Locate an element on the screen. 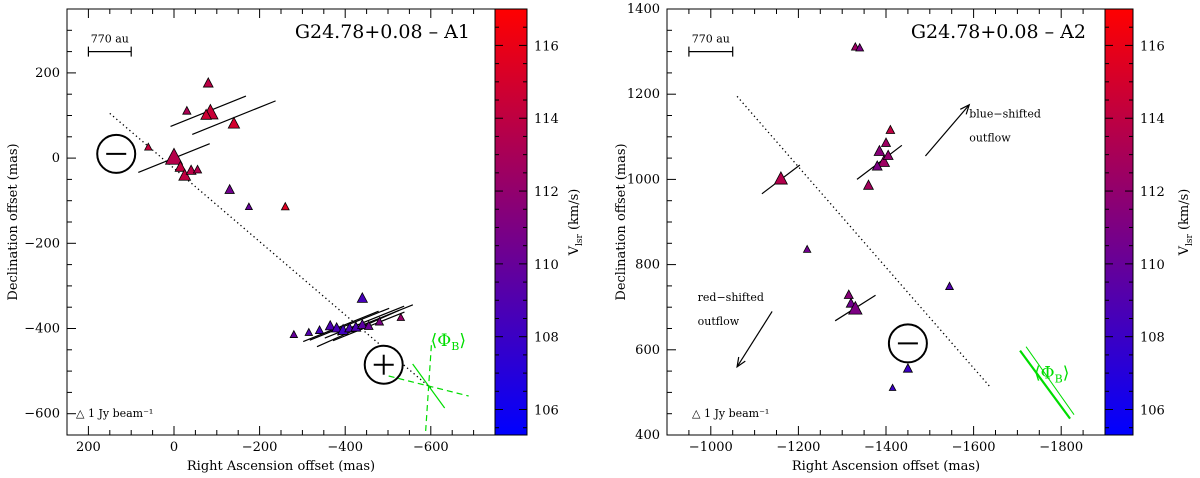 This screenshot has height=478, width=1200. x-axis-label: Right Ascension offset (mas) is located at coordinates (281, 466).